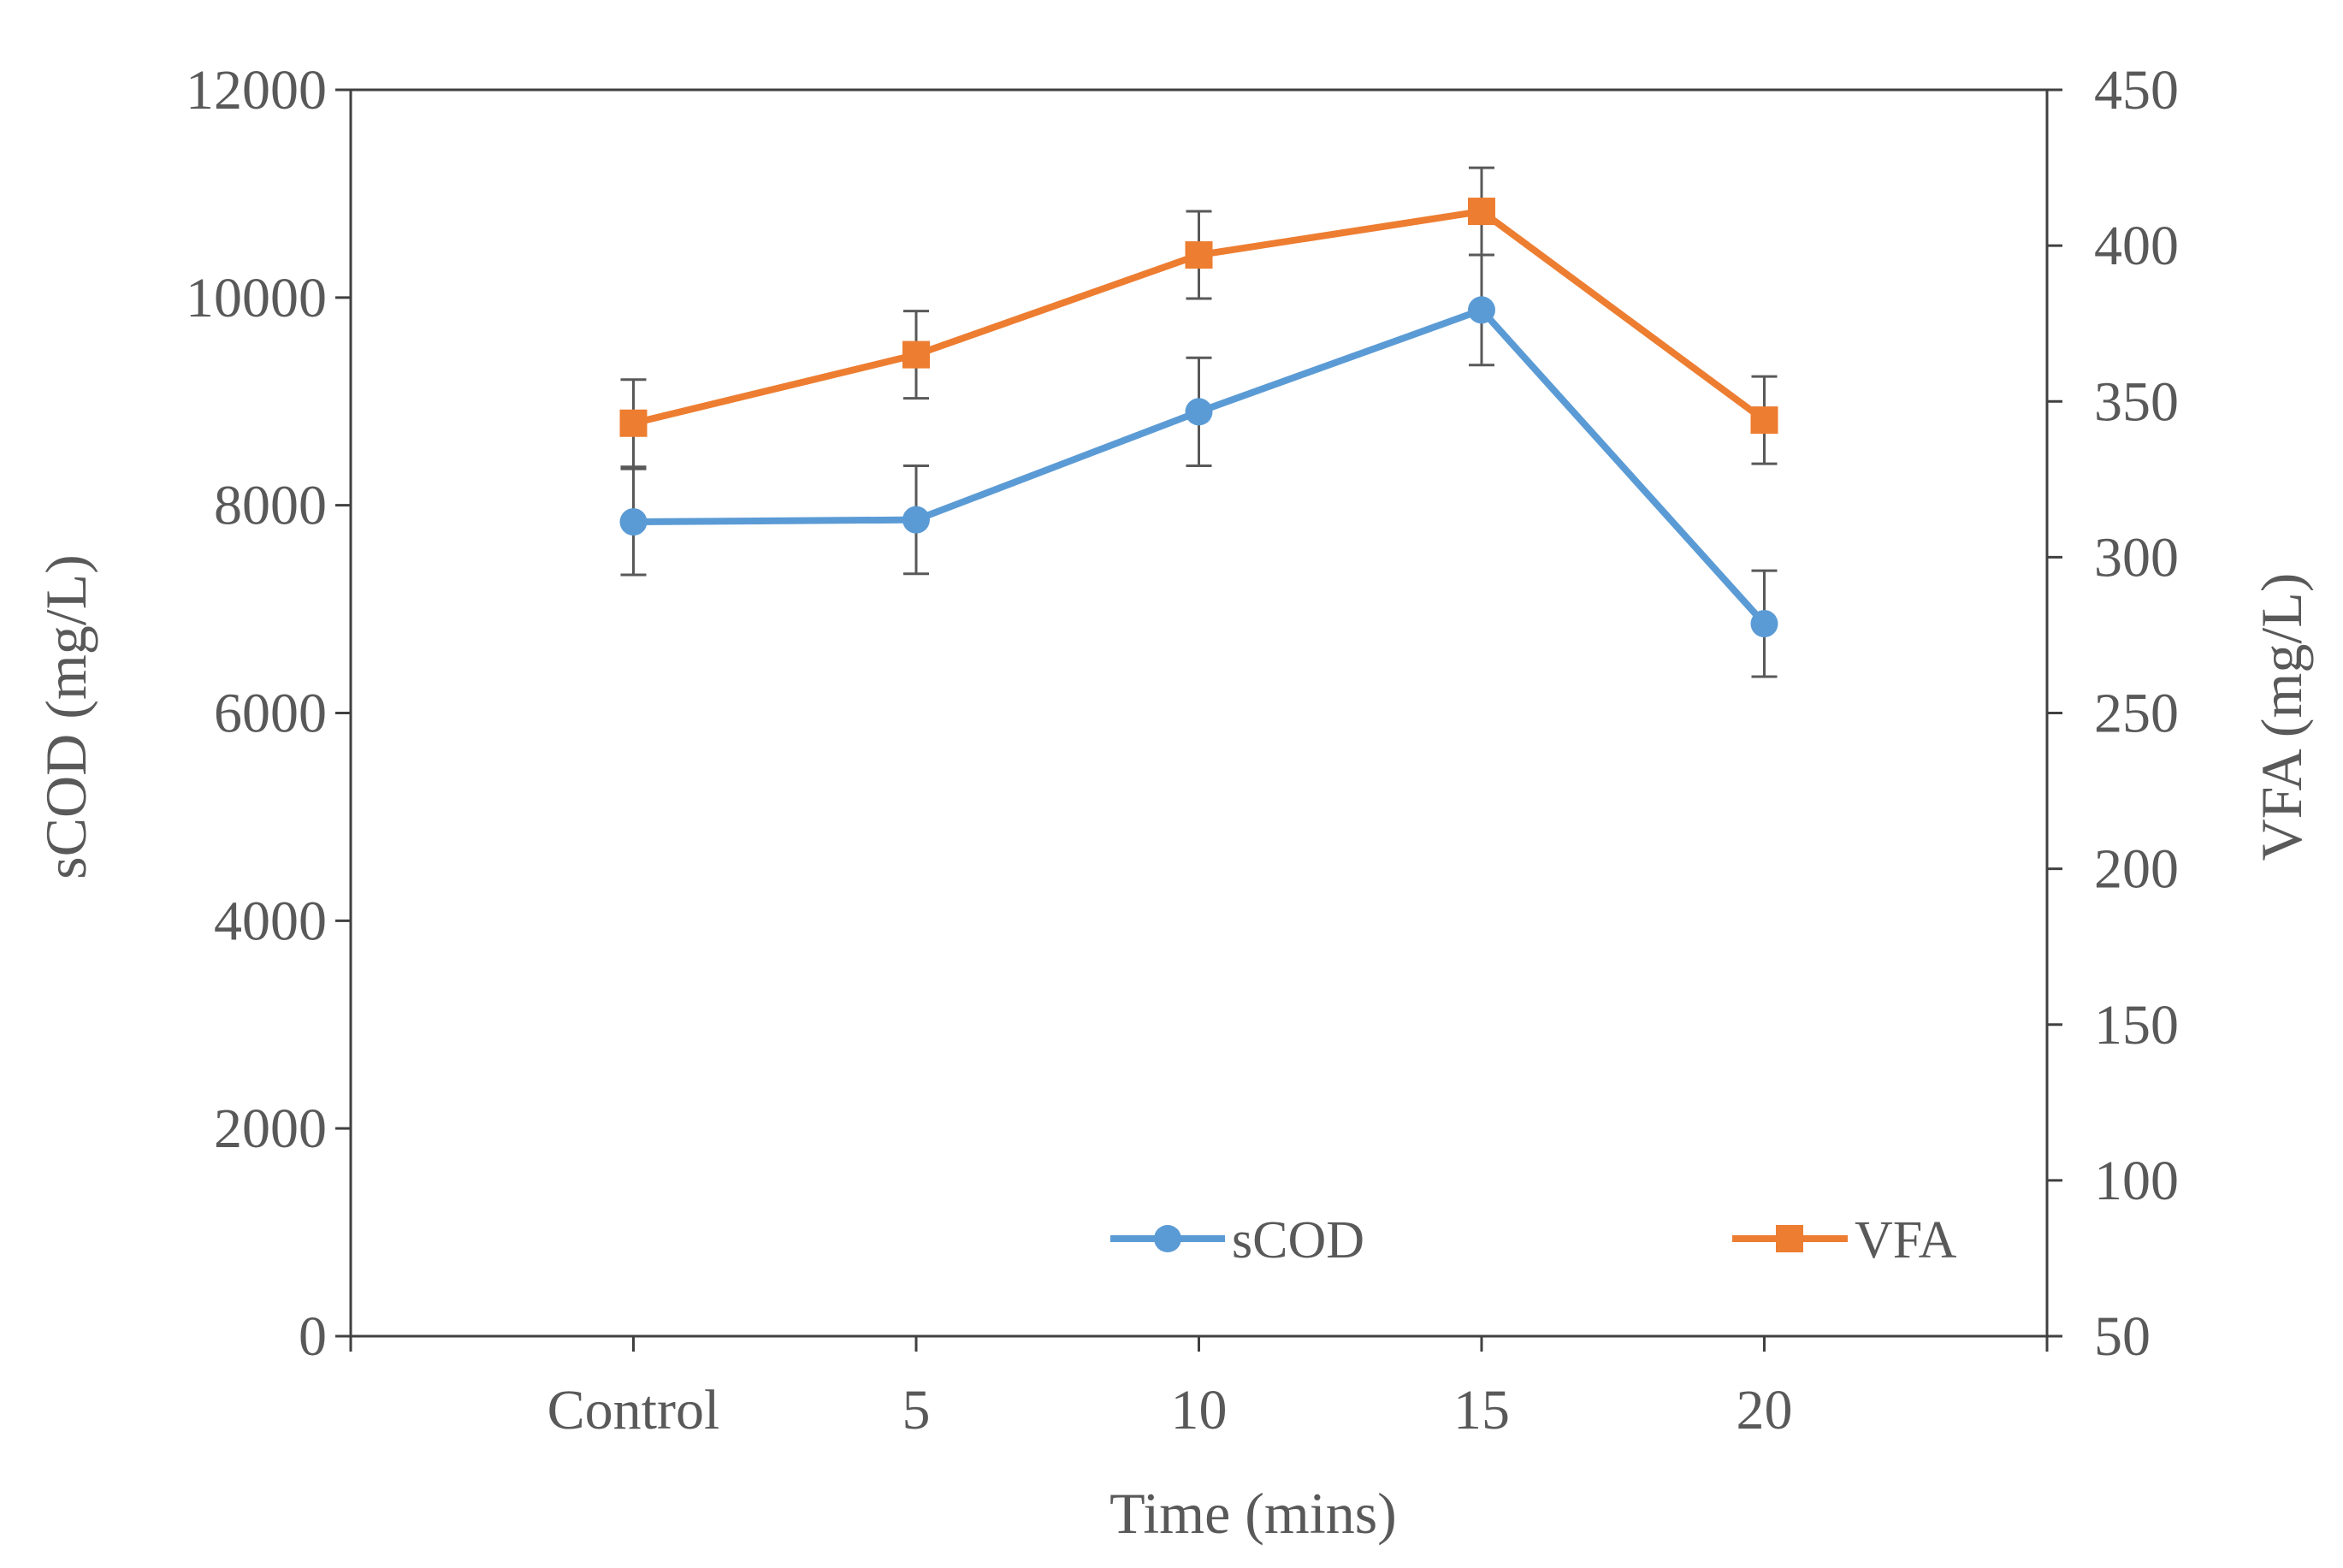  What do you see at coordinates (270, 921) in the screenshot?
I see `y-tick-label-left: 4000` at bounding box center [270, 921].